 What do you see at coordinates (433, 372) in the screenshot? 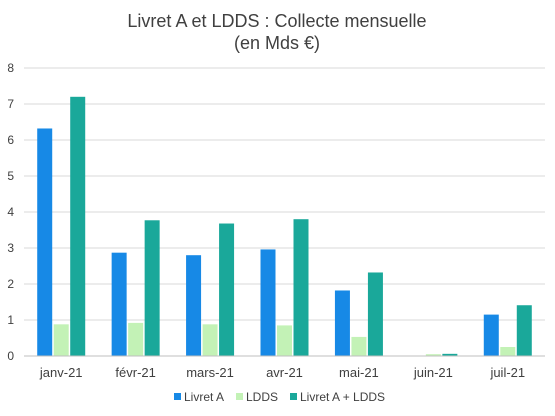
I see `x-tick-label: juin-21` at bounding box center [433, 372].